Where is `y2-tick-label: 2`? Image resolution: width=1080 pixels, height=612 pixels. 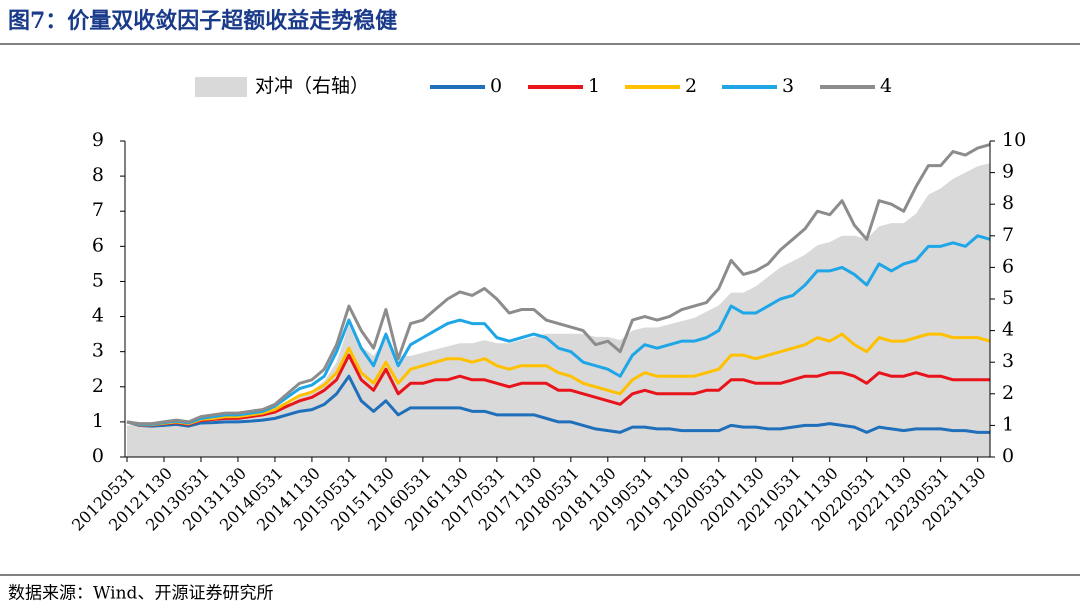 y2-tick-label: 2 is located at coordinates (1008, 393).